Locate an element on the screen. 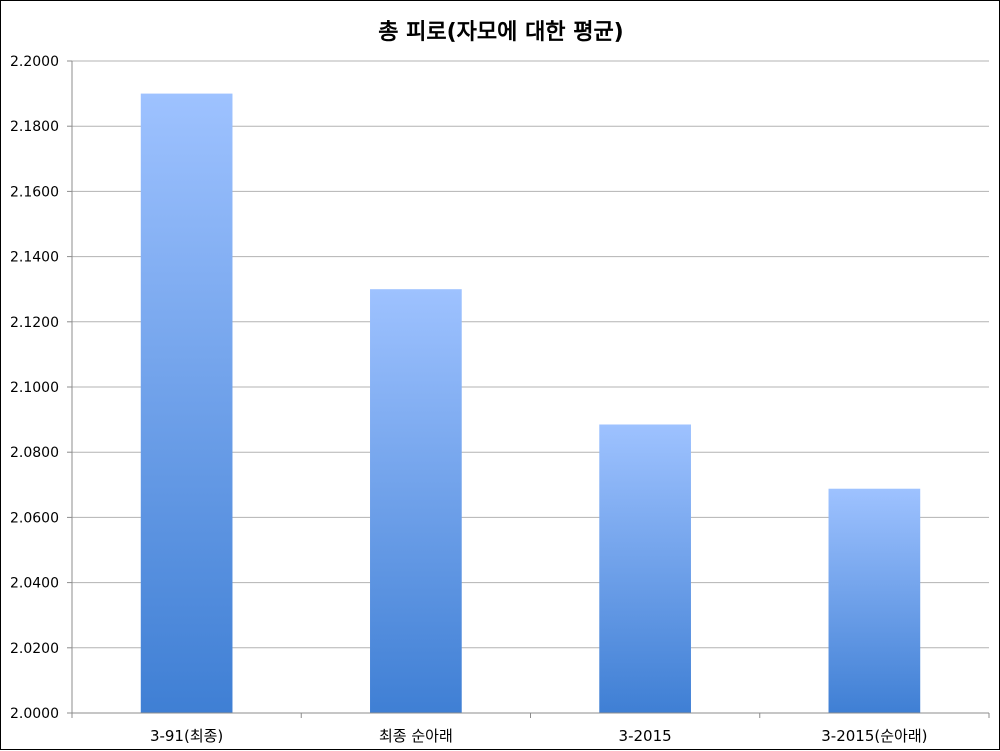 The image size is (1000, 751). x-category-label: 최종 순아래 is located at coordinates (416, 736).